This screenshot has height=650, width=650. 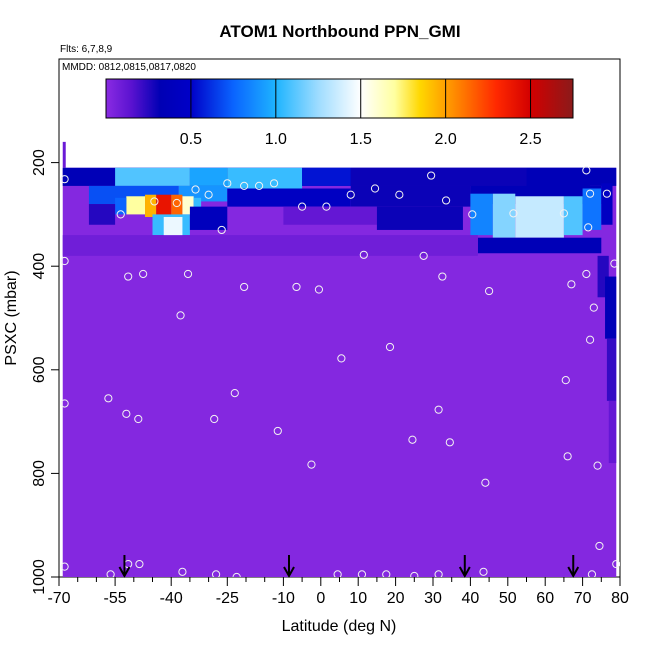 What do you see at coordinates (396, 598) in the screenshot?
I see `x-tick-label: 20` at bounding box center [396, 598].